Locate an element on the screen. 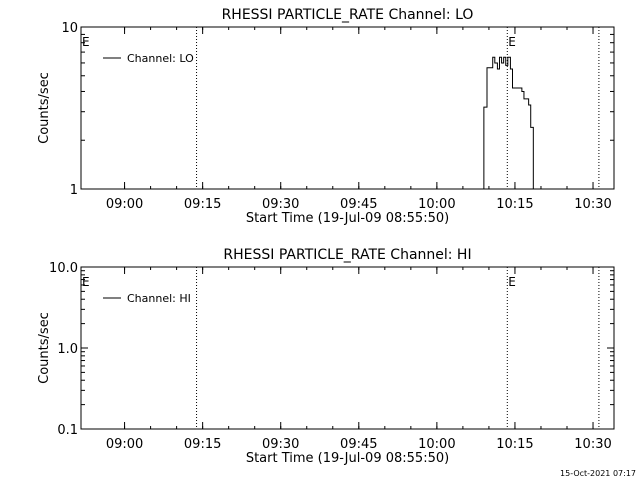  footer-timestamp: 15-Oct-2021 07:17 is located at coordinates (598, 473).